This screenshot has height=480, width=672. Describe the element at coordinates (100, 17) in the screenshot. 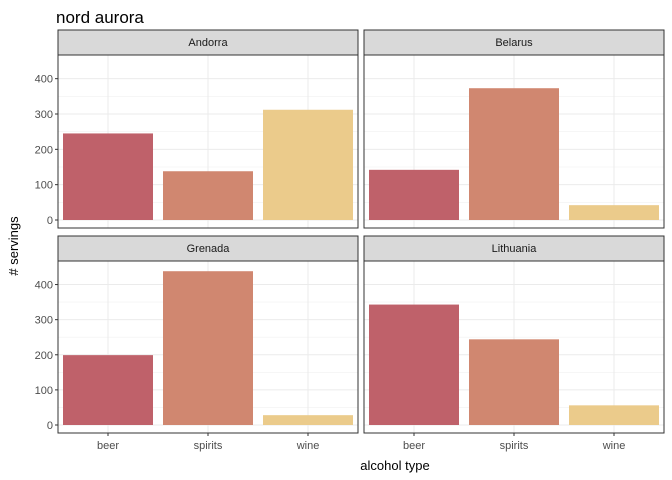

I see `chart-title: nord aurora` at that location.